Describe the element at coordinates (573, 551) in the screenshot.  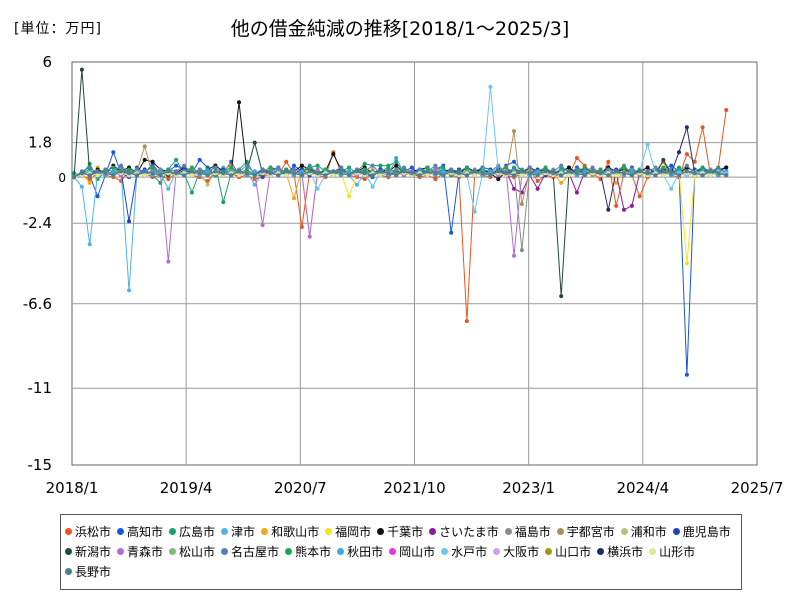
I see `legend-label: 山口市` at that location.